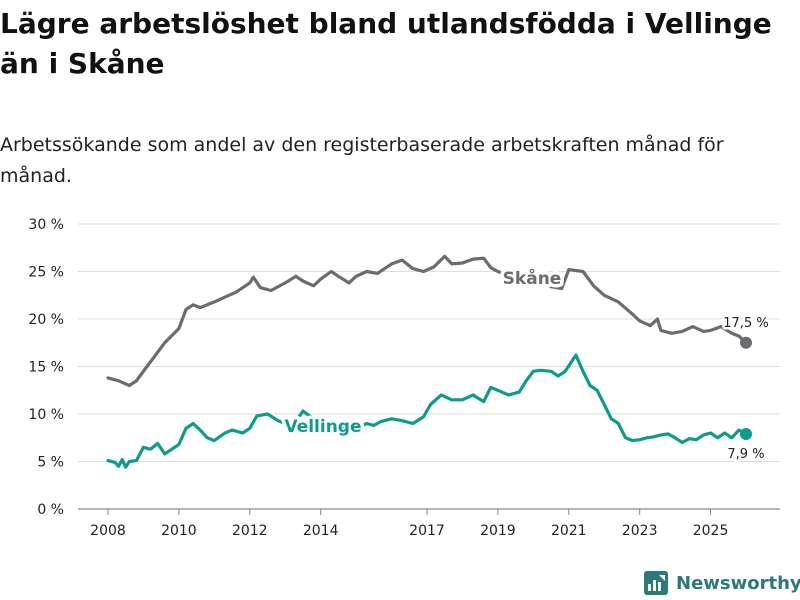 The height and width of the screenshot is (600, 800). I want to click on y-tick-label: 15 %, so click(46, 368).